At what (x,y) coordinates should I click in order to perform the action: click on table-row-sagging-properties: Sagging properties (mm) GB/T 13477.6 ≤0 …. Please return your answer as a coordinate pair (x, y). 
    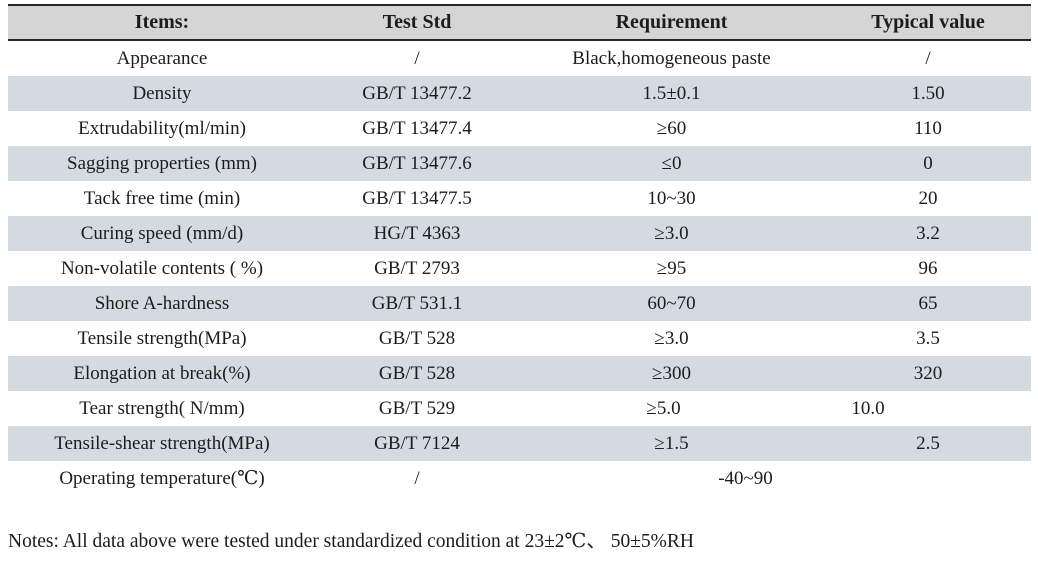
    Looking at the image, I should click on (519, 163).